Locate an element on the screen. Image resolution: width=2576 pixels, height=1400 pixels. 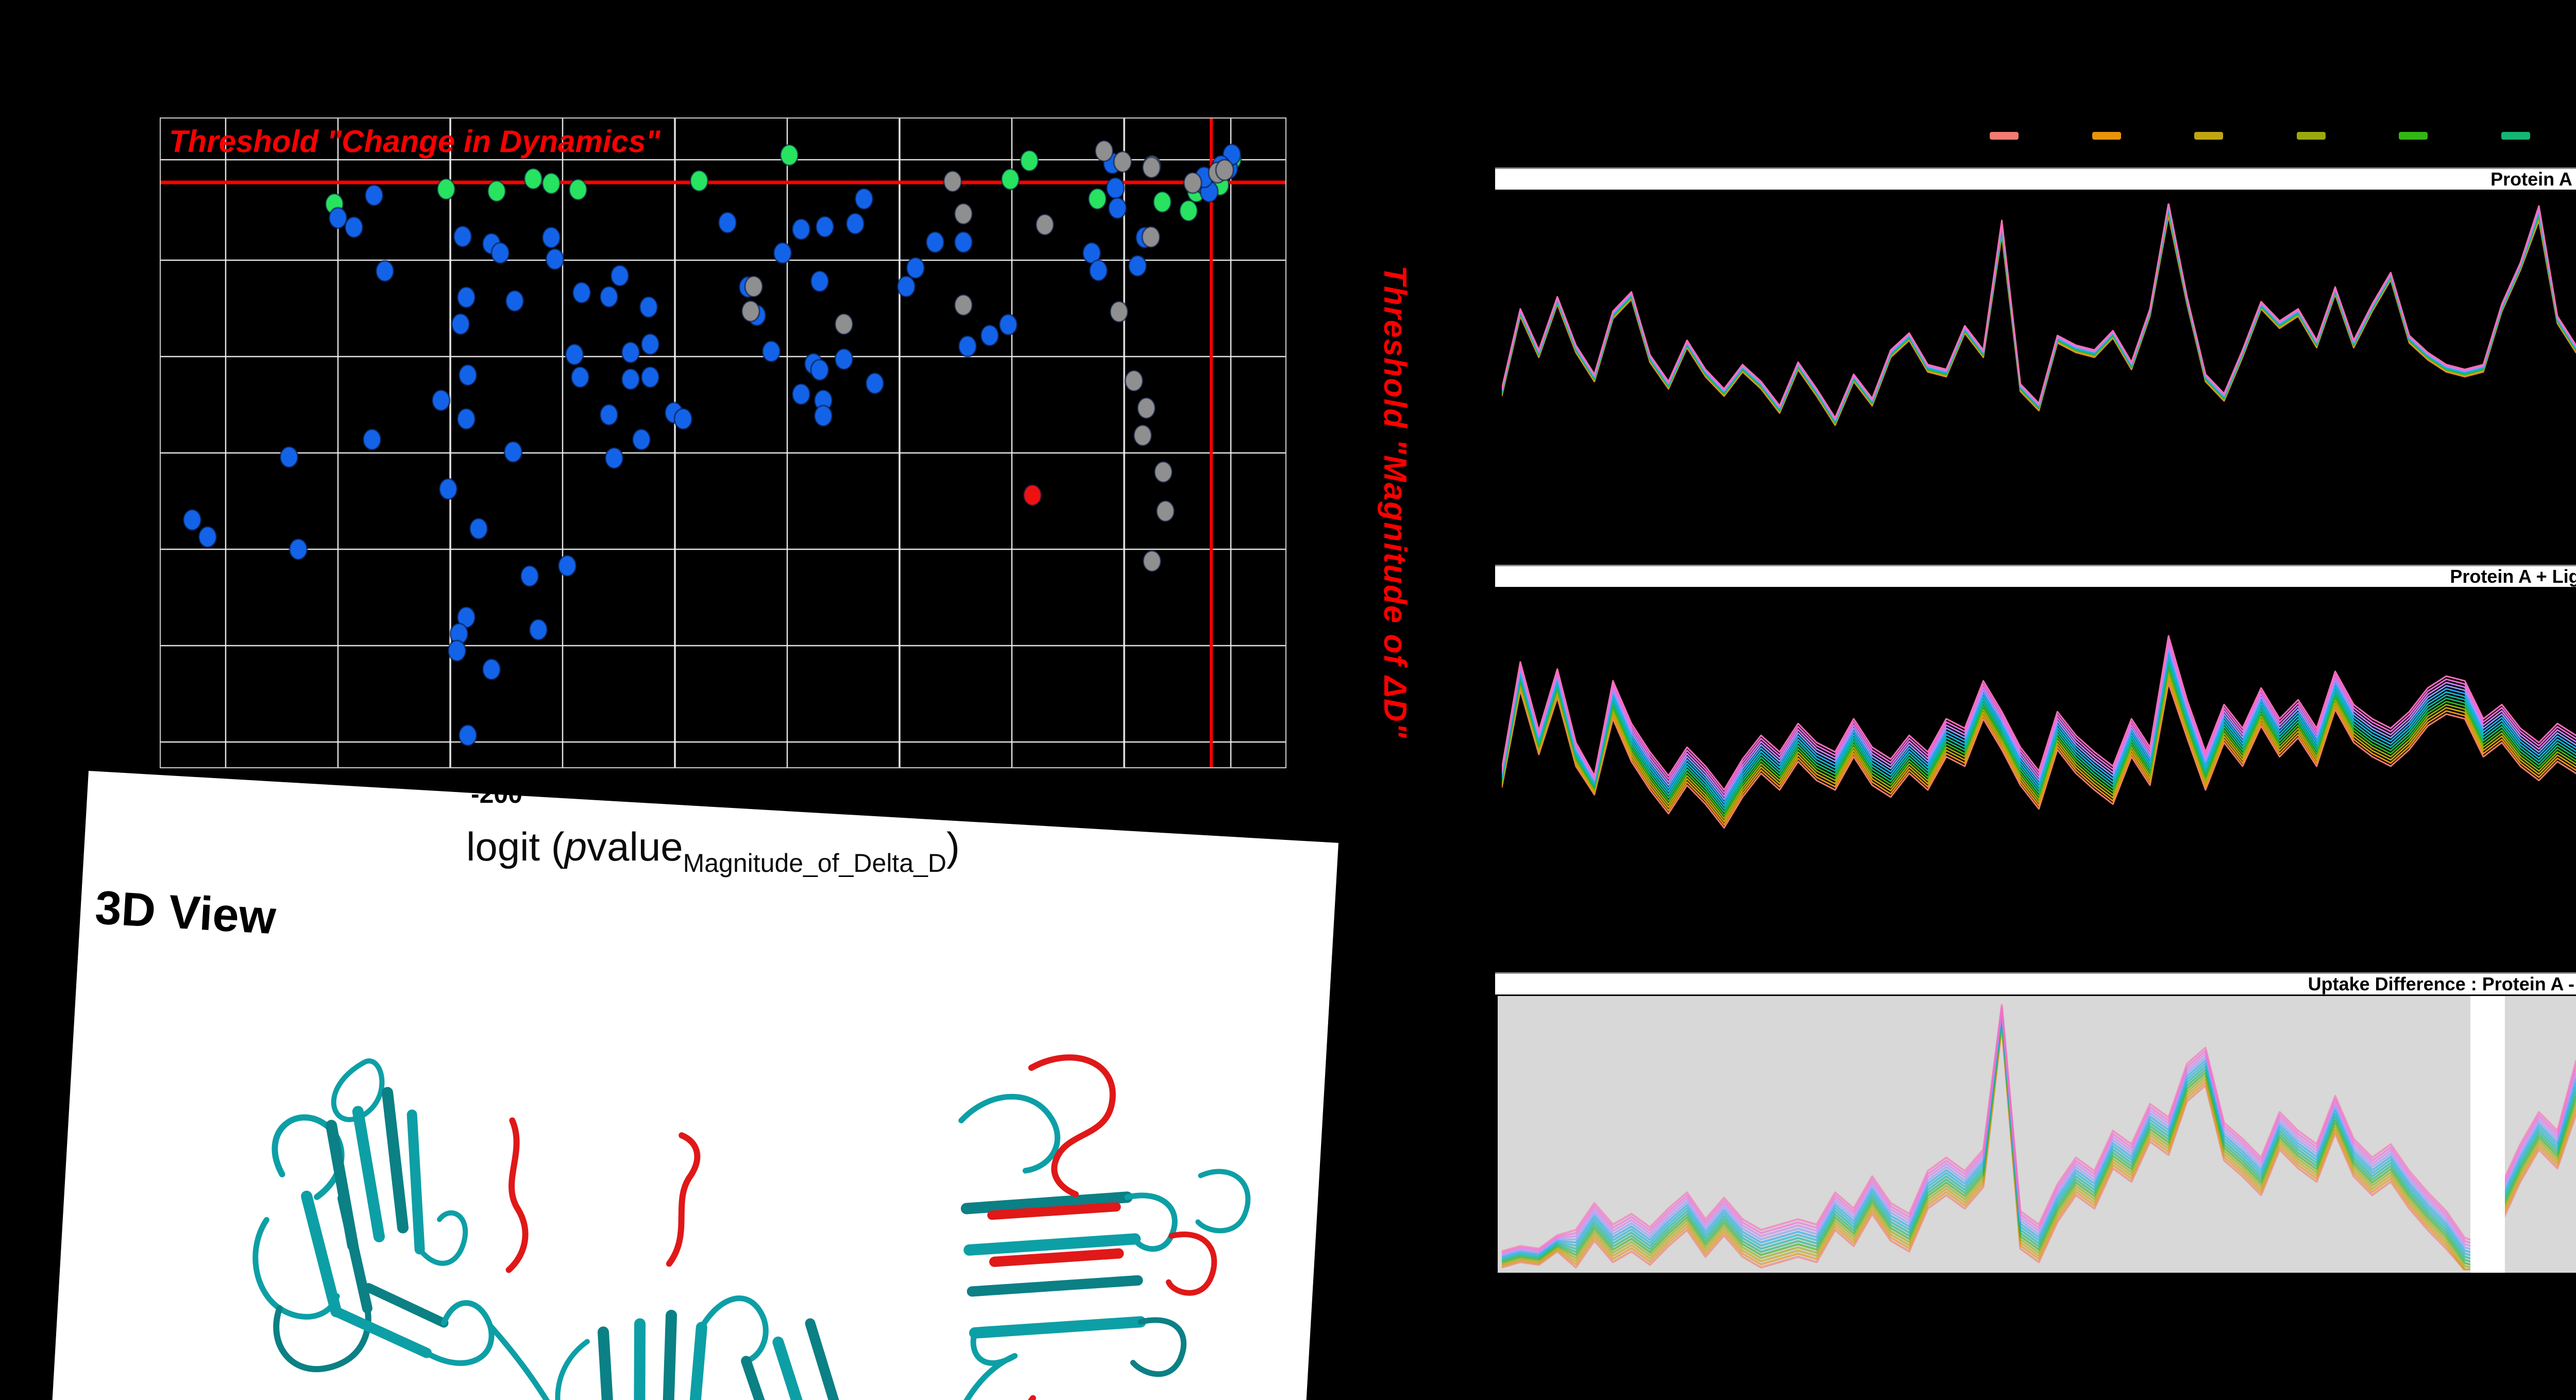
uptake-difference-chart is located at coordinates (2039, 1136).